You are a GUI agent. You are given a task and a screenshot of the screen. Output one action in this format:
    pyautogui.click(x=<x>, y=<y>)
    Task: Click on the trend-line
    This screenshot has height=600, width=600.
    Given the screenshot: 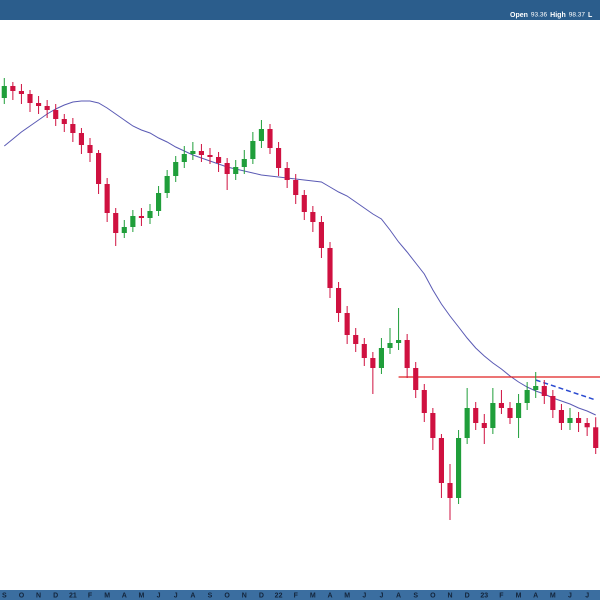 What is the action you would take?
    pyautogui.click(x=565, y=390)
    